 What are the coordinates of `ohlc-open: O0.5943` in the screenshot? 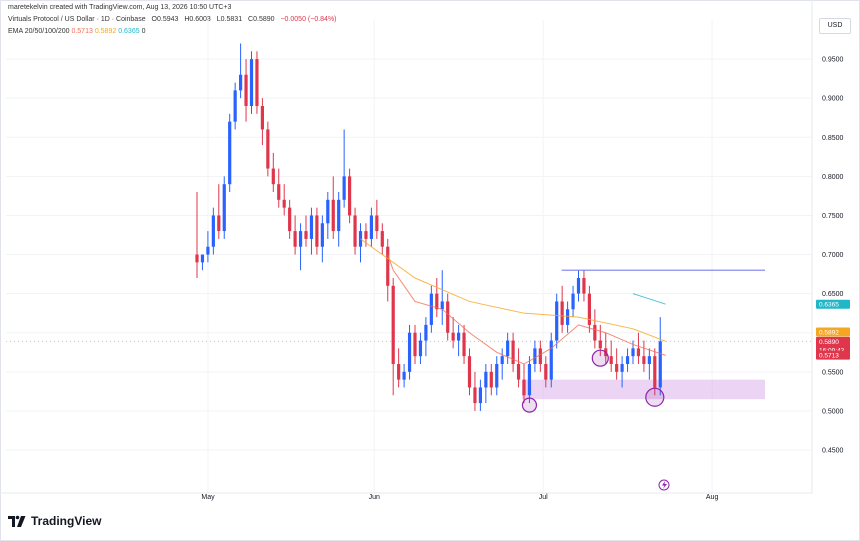 It's located at (165, 19).